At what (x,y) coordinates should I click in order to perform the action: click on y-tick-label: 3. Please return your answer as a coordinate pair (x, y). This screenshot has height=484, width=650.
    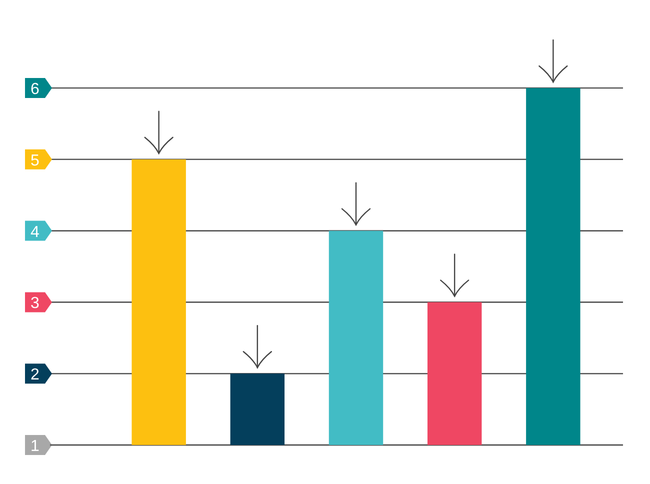
    Looking at the image, I should click on (35, 303).